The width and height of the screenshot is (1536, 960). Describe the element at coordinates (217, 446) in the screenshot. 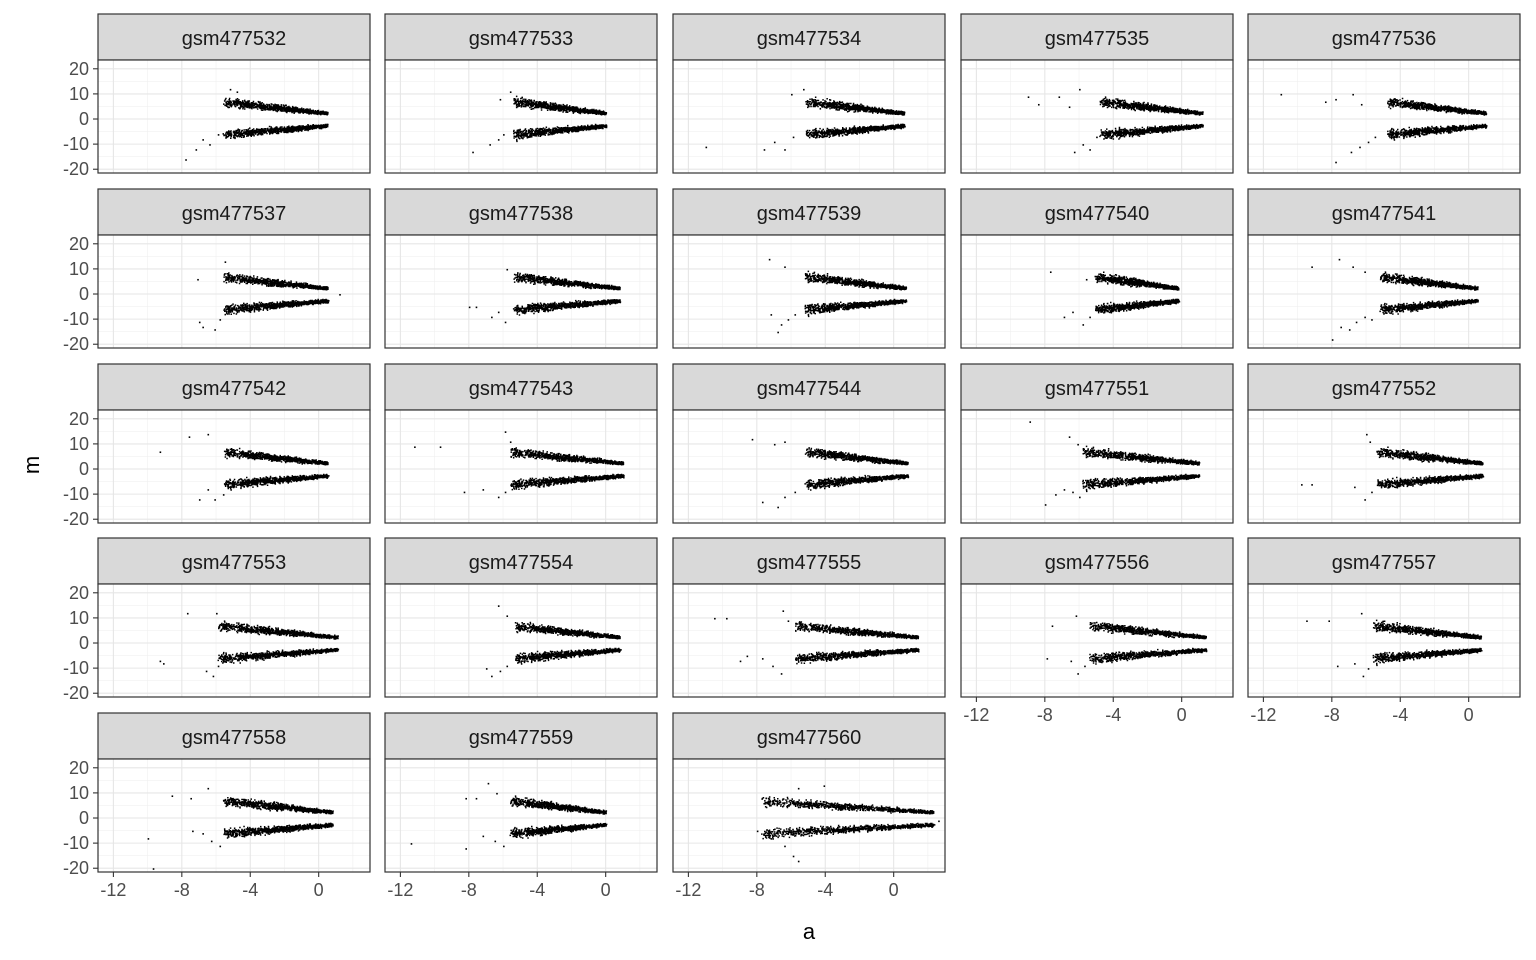

I see `facet-panel: gsm477542 -20 -10 0 10 20` at that location.